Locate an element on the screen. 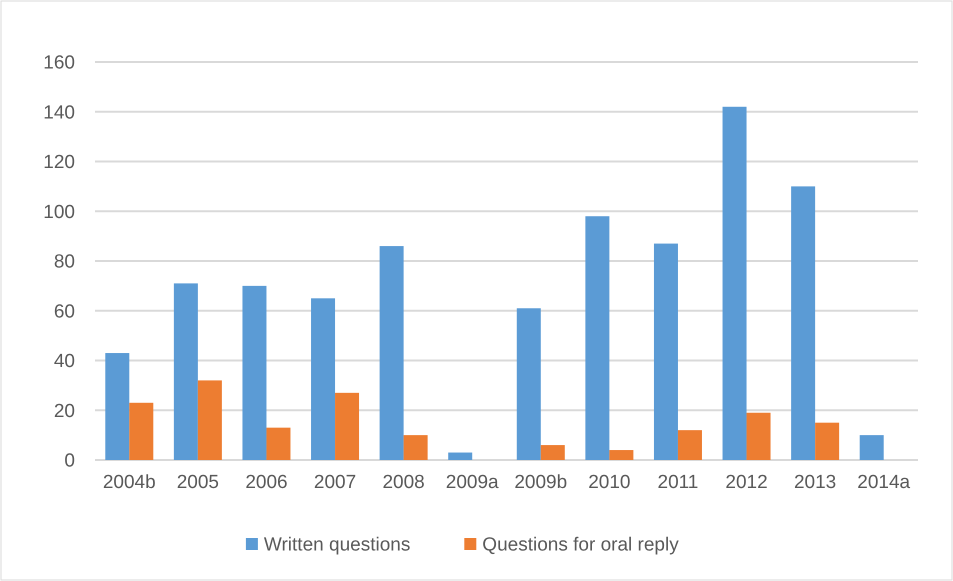  x-tick-label: 2013 is located at coordinates (815, 482).